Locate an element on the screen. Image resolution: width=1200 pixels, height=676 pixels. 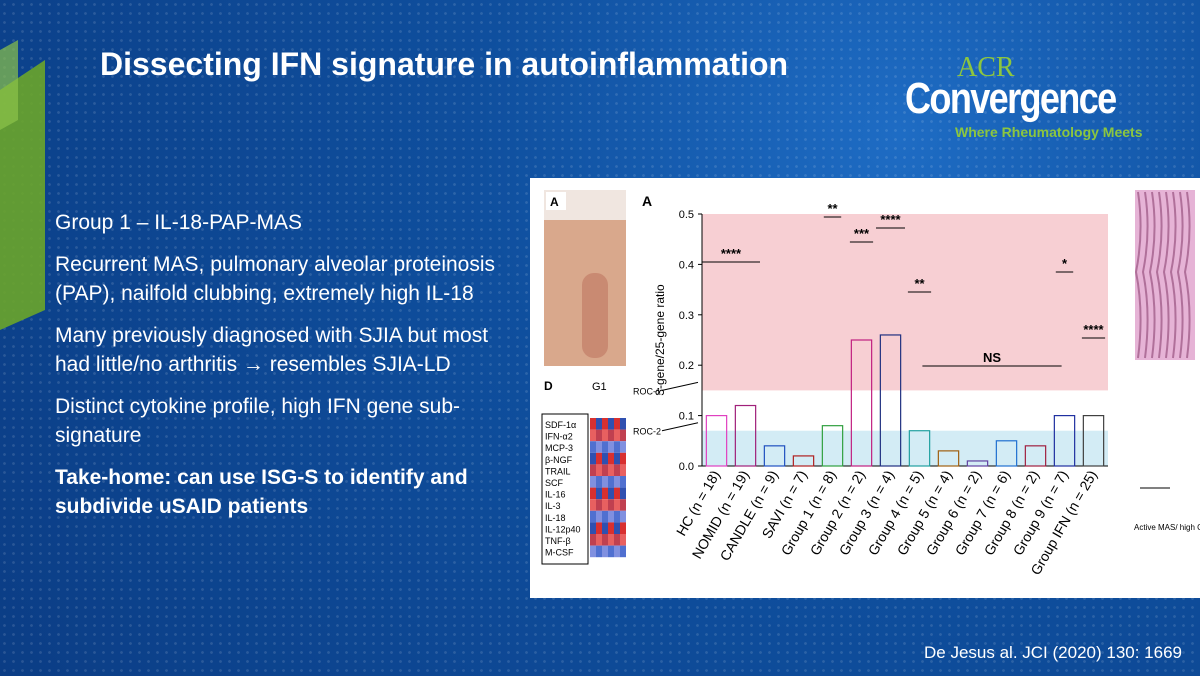
heatmap-row-label: IL-3 is located at coordinates (553, 506).